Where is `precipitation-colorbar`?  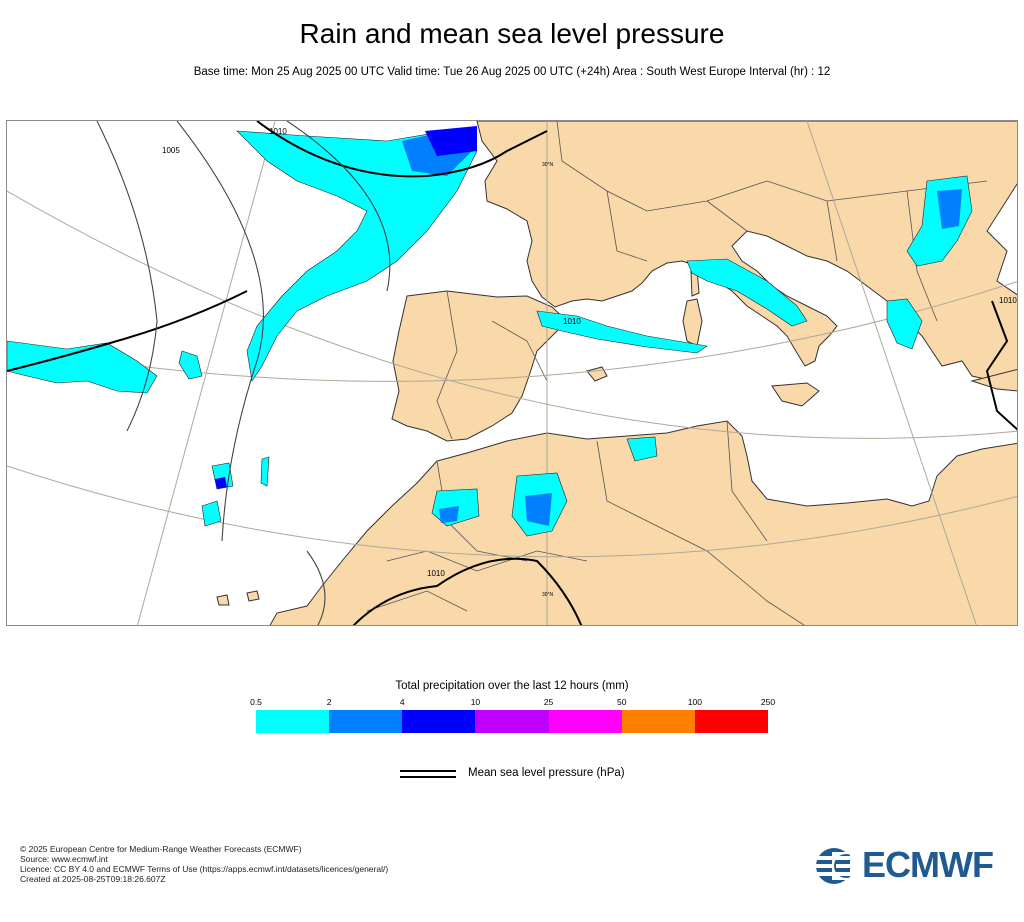
precipitation-colorbar is located at coordinates (512, 721).